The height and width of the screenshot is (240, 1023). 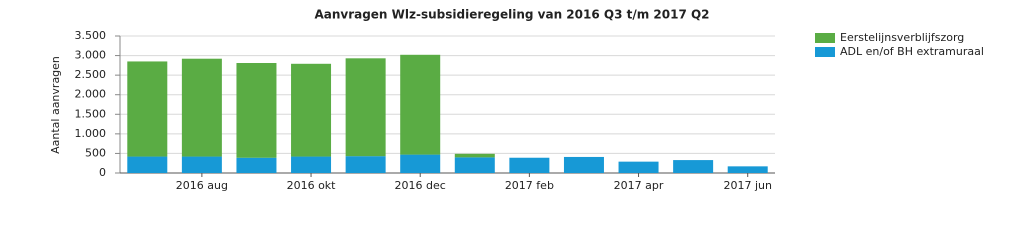 What do you see at coordinates (95, 152) in the screenshot?
I see `y-tick-label: 500` at bounding box center [95, 152].